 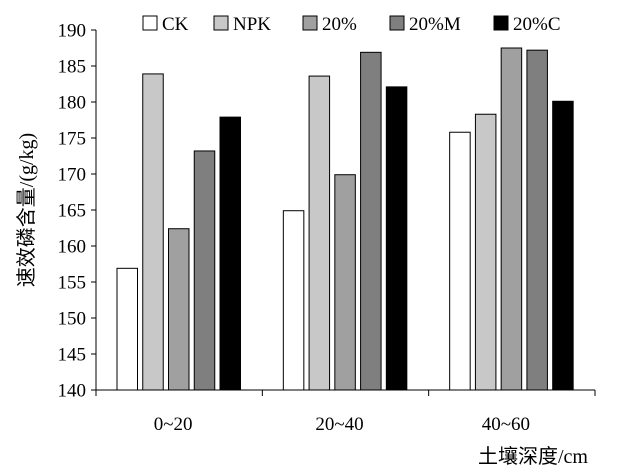 What do you see at coordinates (501, 23) in the screenshot?
I see `legend-swatch-20-c` at bounding box center [501, 23].